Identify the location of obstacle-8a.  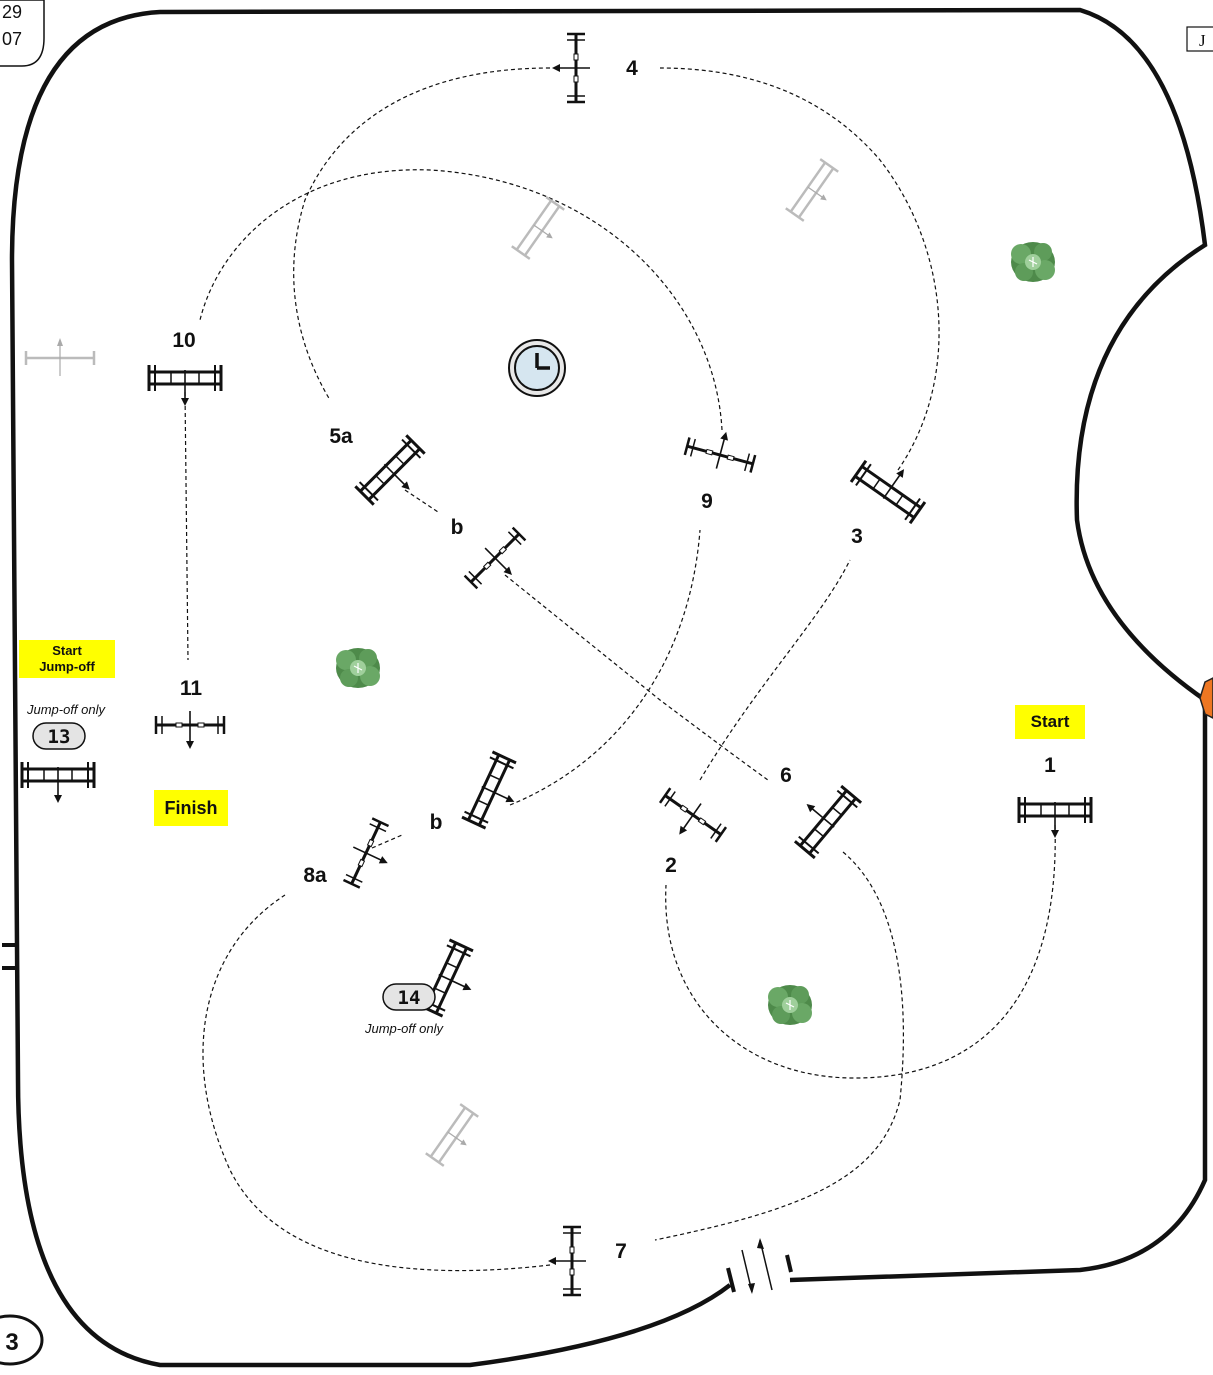
(370, 855).